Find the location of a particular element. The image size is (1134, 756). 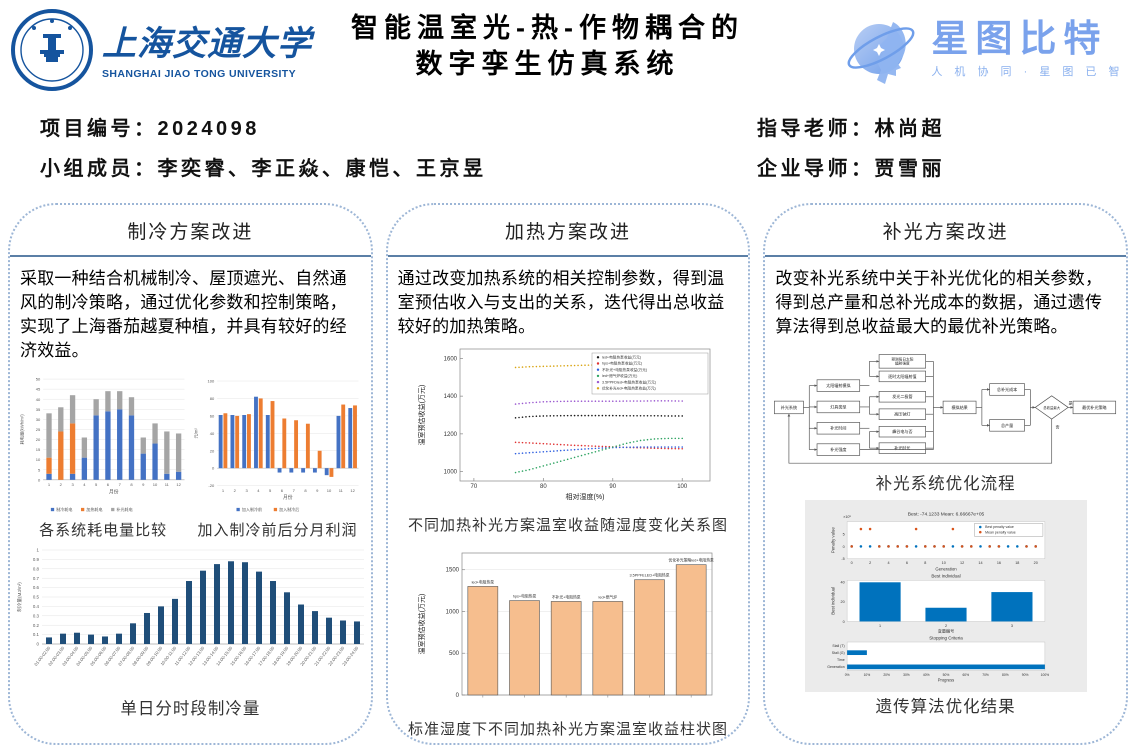

svg-text: 0.5 is located at coordinates (36, 596).